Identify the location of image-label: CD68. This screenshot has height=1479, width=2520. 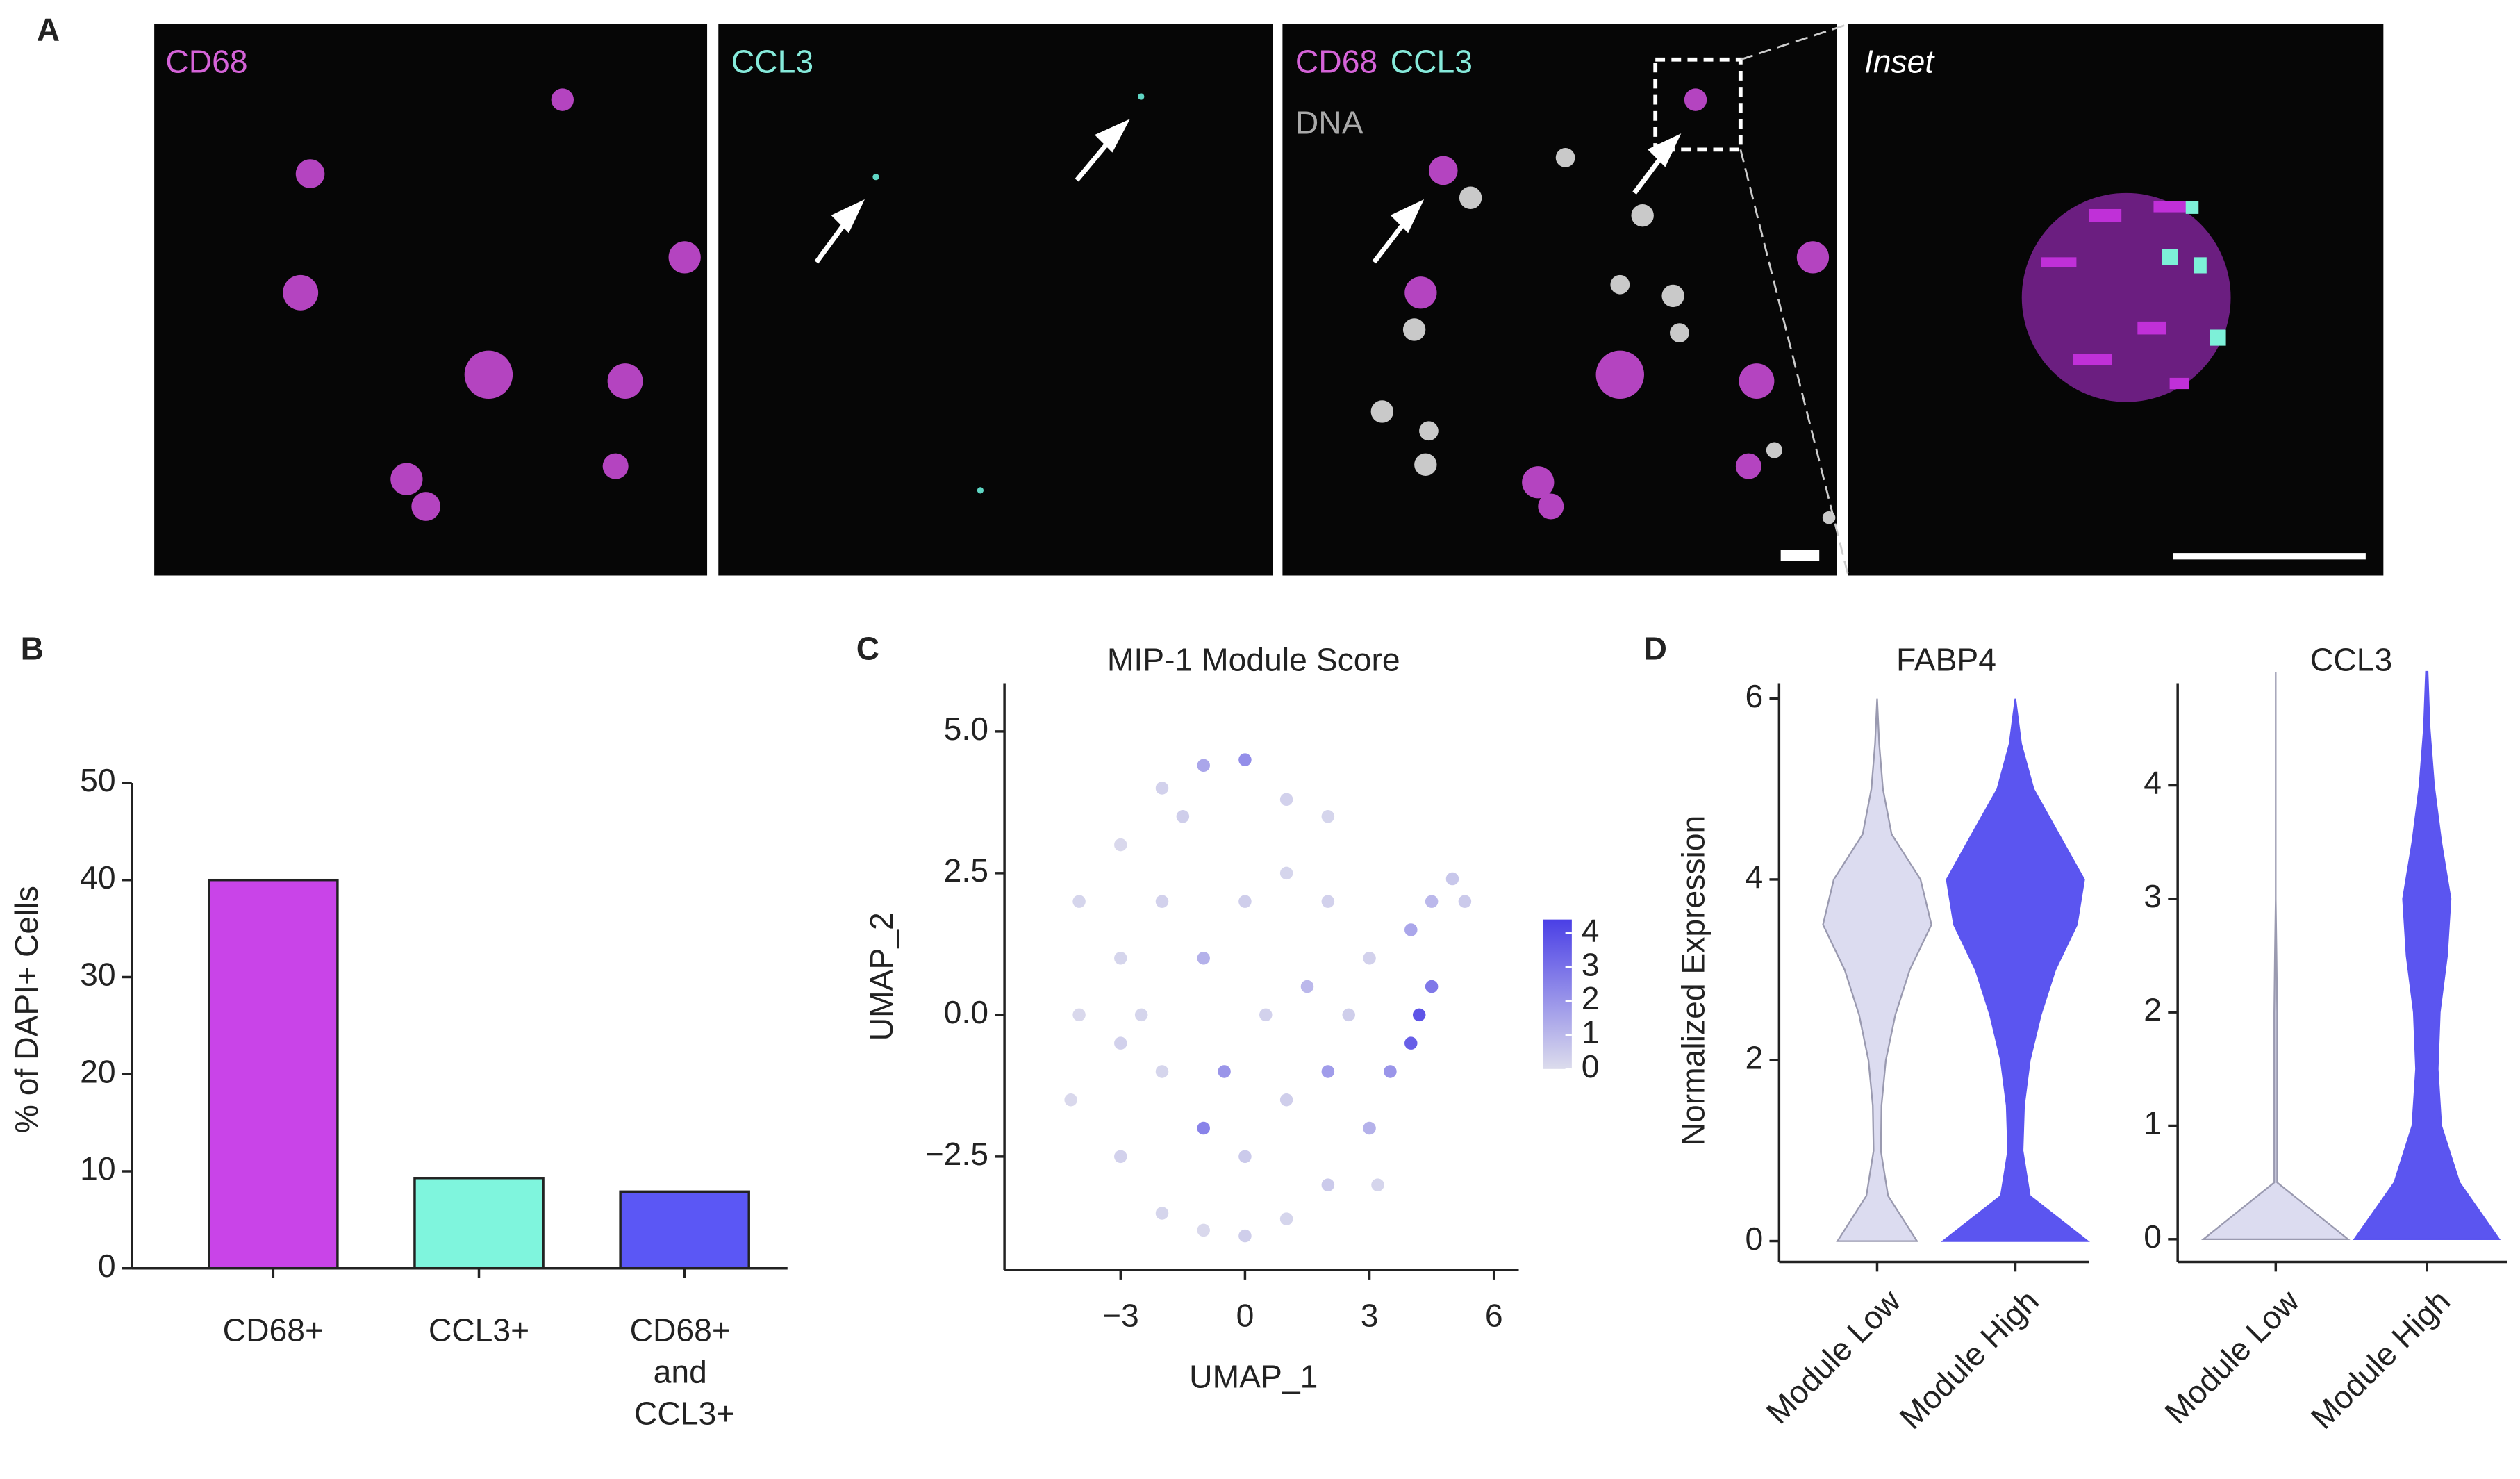
(206, 62).